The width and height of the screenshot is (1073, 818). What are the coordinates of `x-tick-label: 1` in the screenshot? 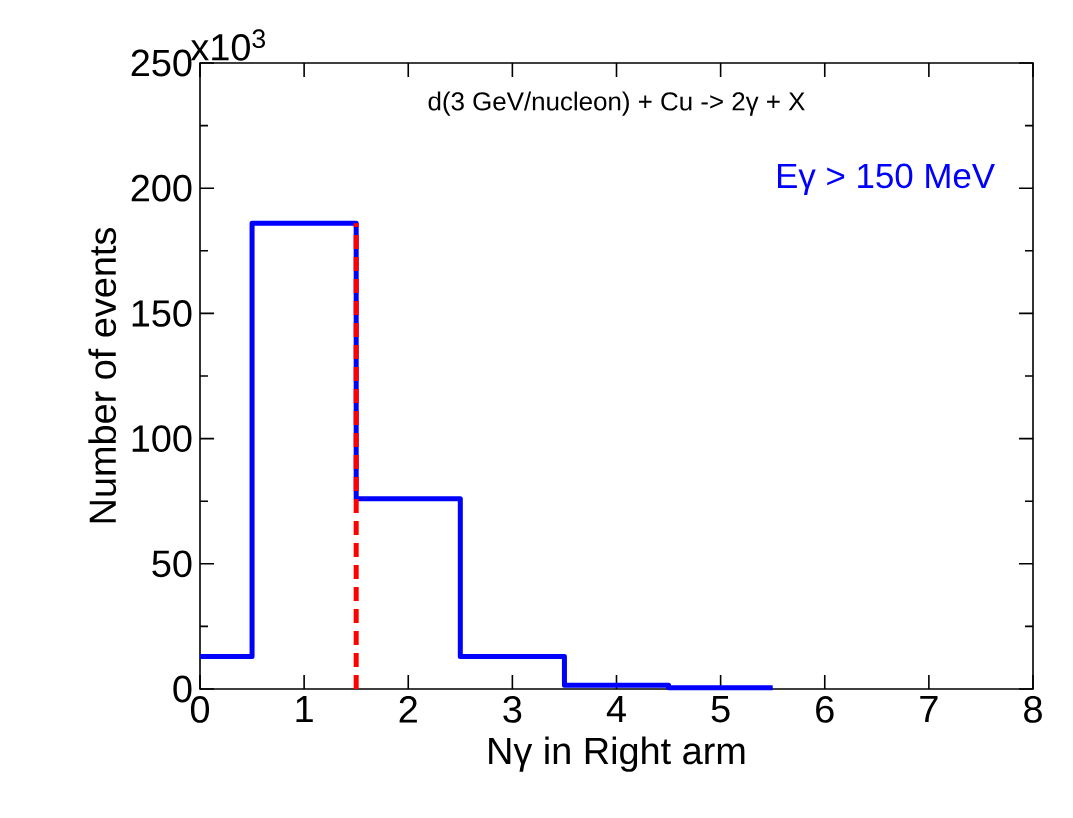 It's located at (304, 709).